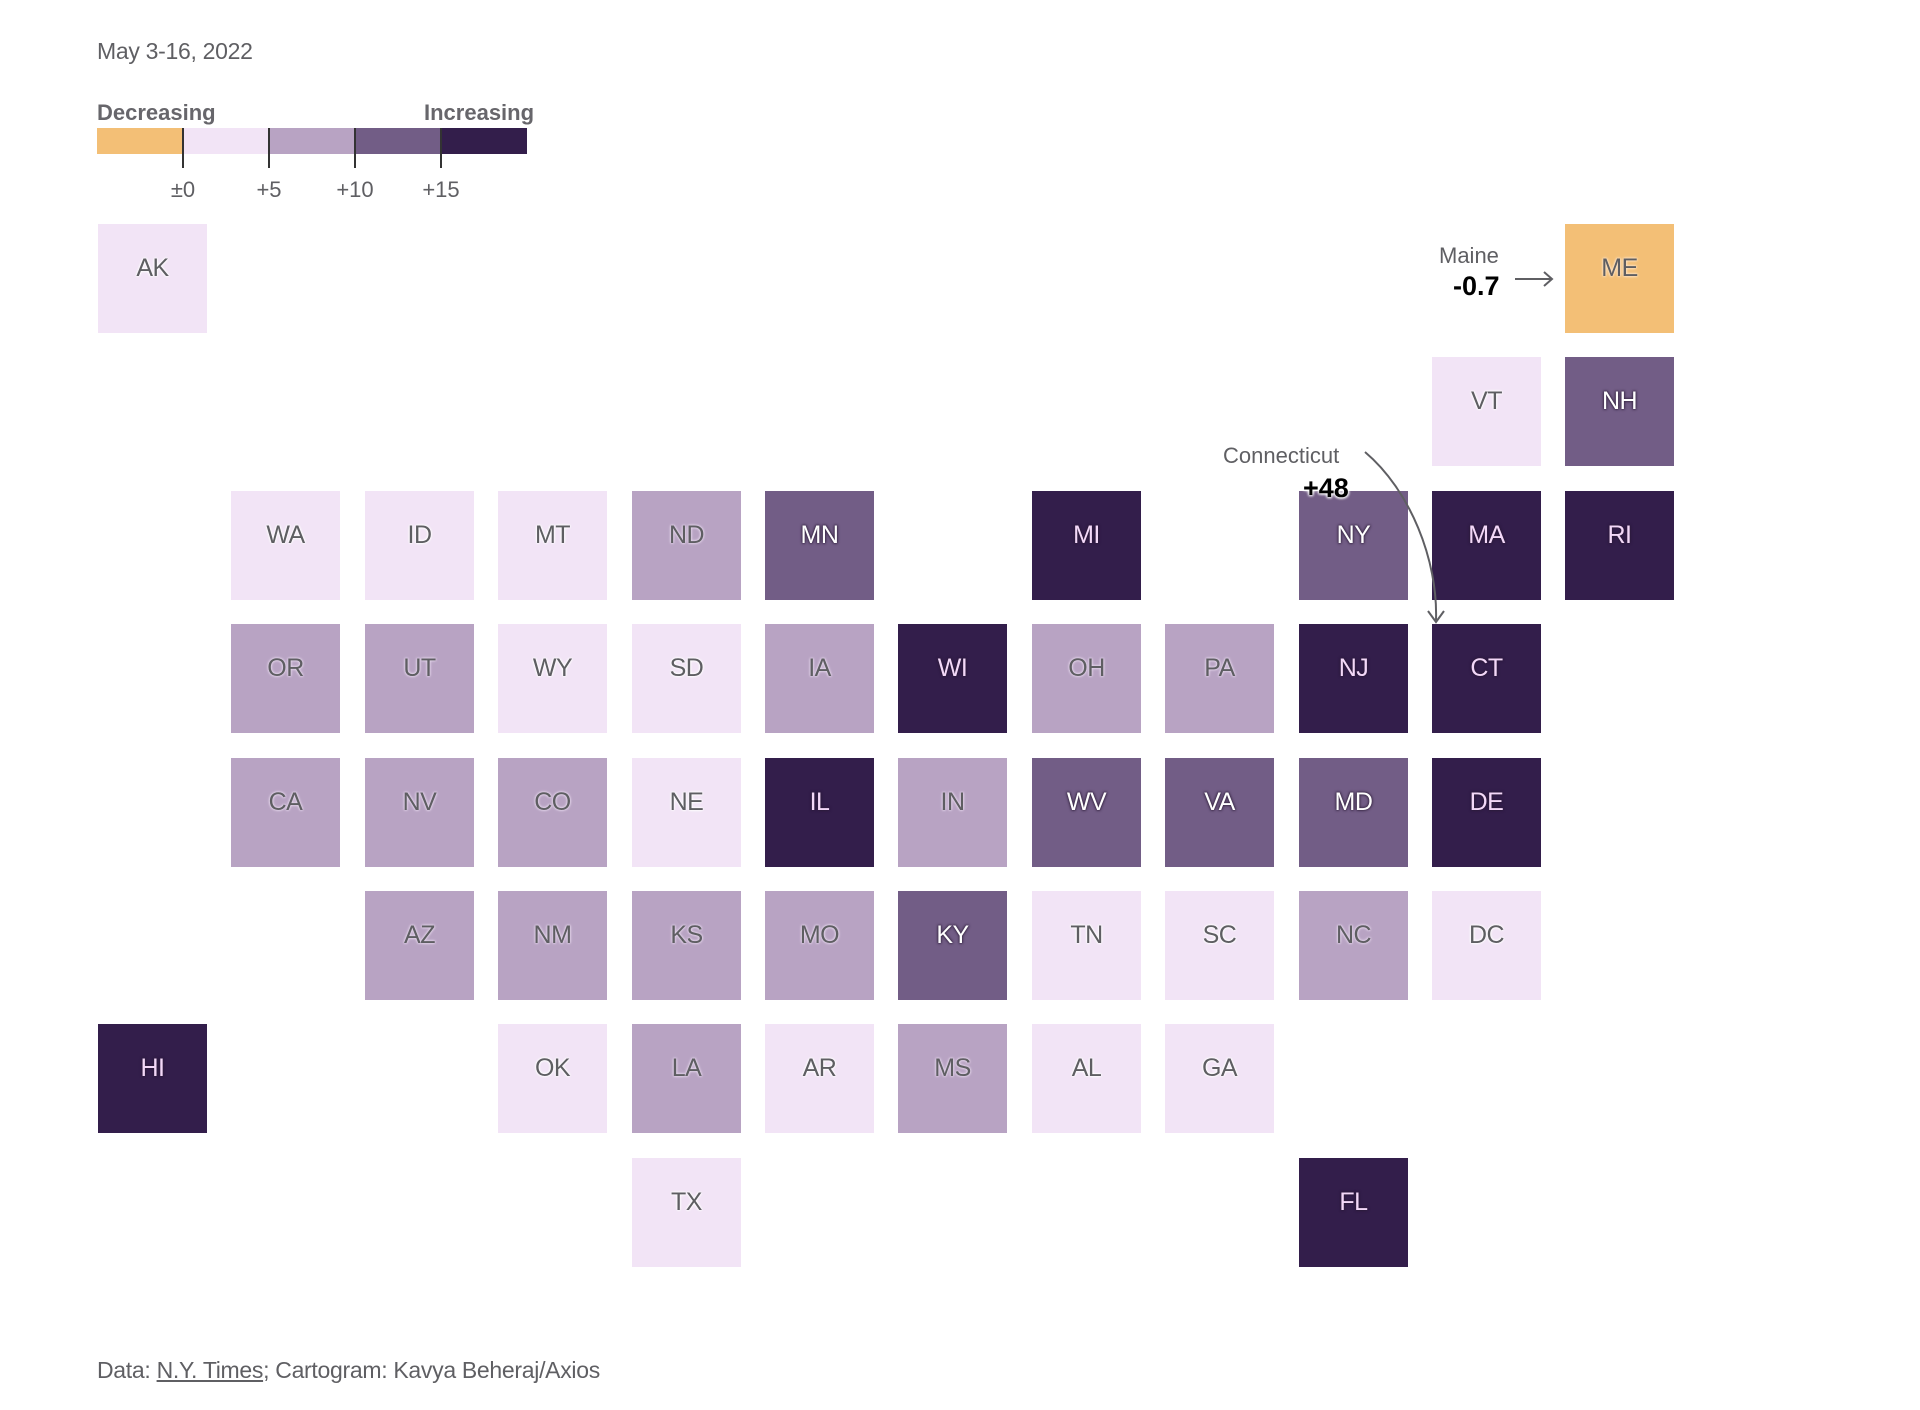 The width and height of the screenshot is (1920, 1410). What do you see at coordinates (419, 668) in the screenshot?
I see `state-label: UT` at bounding box center [419, 668].